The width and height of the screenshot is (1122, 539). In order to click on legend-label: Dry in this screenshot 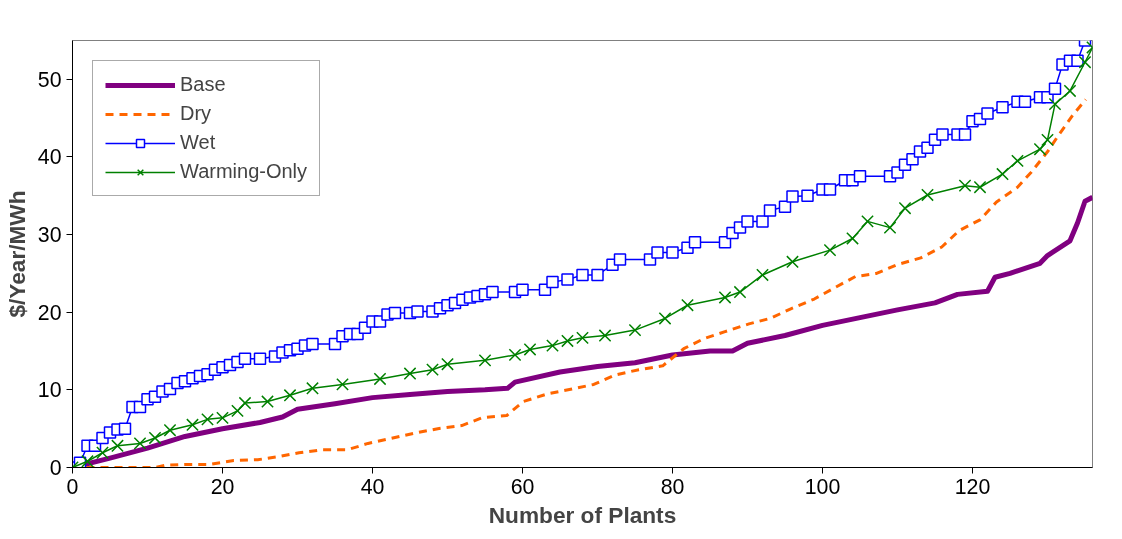, I will do `click(196, 113)`.